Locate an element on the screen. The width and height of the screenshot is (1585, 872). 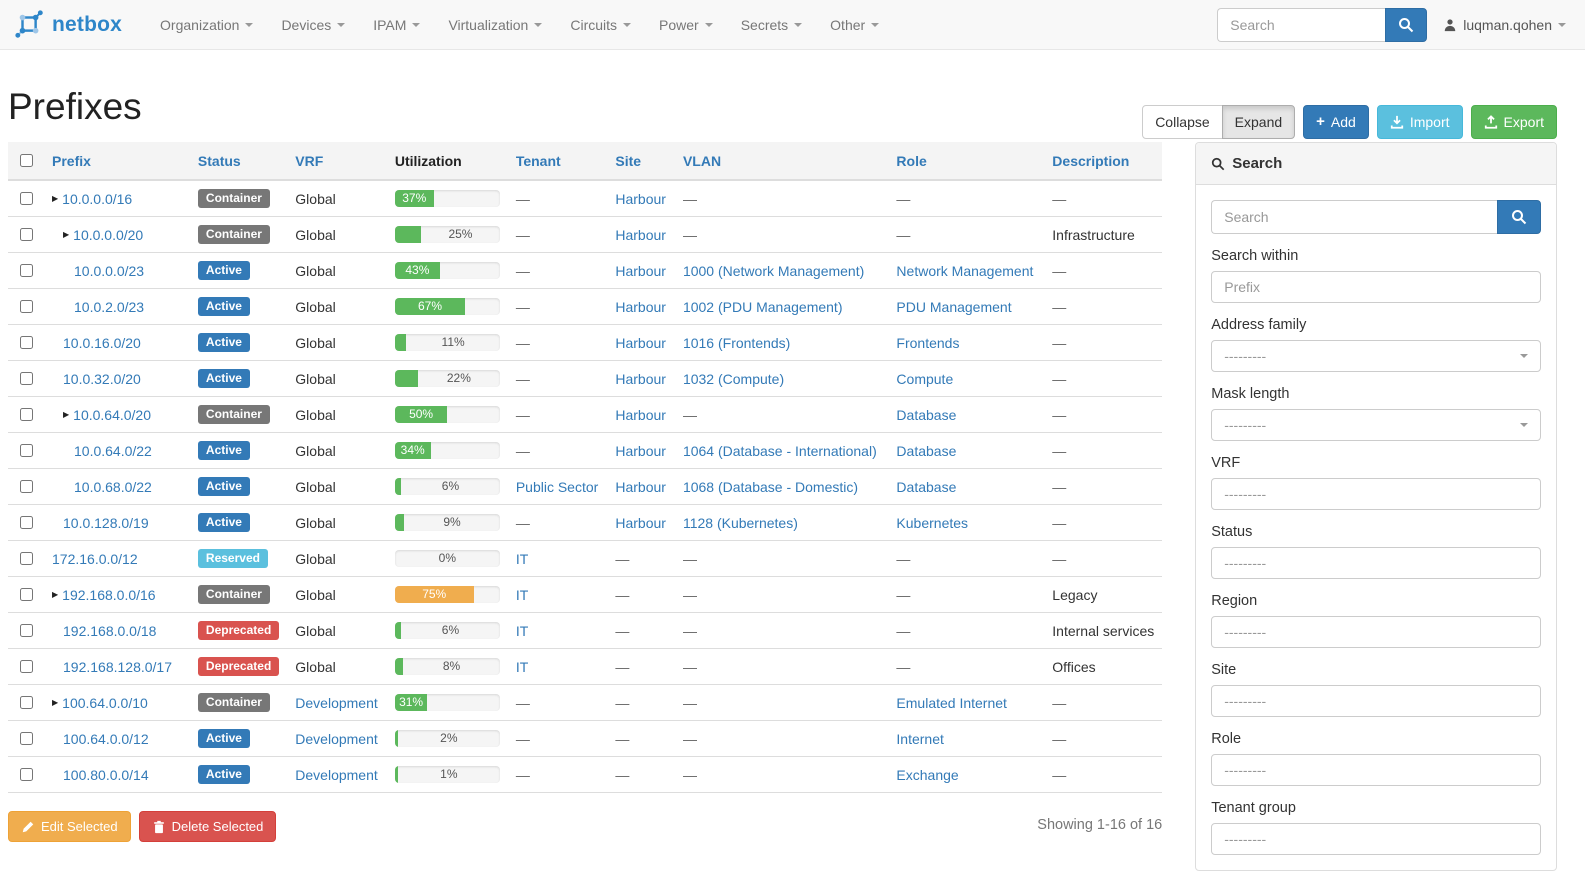
prefix-link: 172.16.0.0/12 is located at coordinates (95, 558).